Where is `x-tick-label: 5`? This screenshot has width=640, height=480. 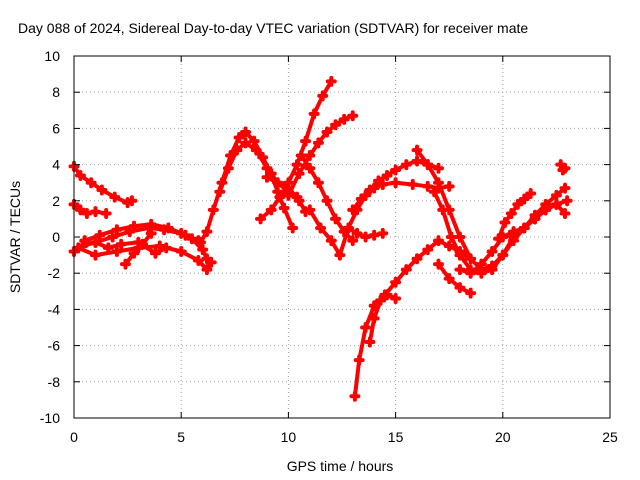
x-tick-label: 5 is located at coordinates (181, 437).